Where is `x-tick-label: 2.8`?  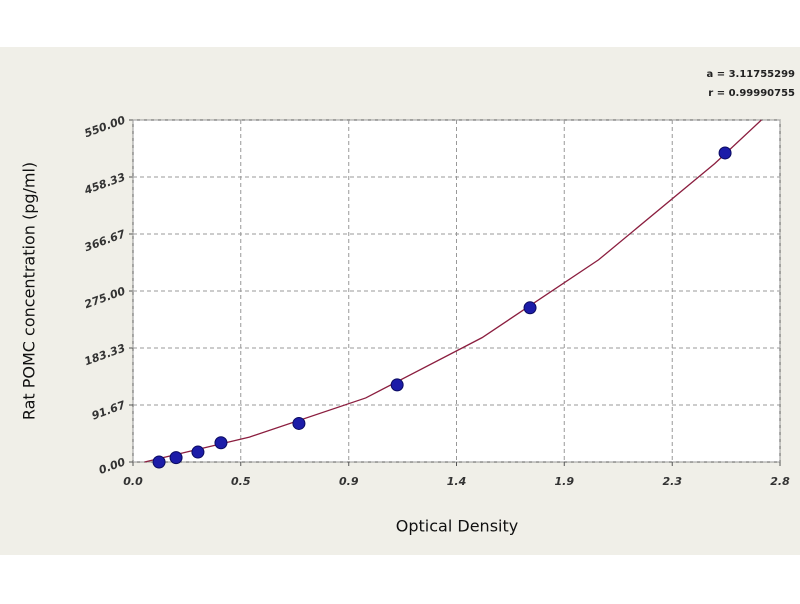
x-tick-label: 2.8 is located at coordinates (780, 481).